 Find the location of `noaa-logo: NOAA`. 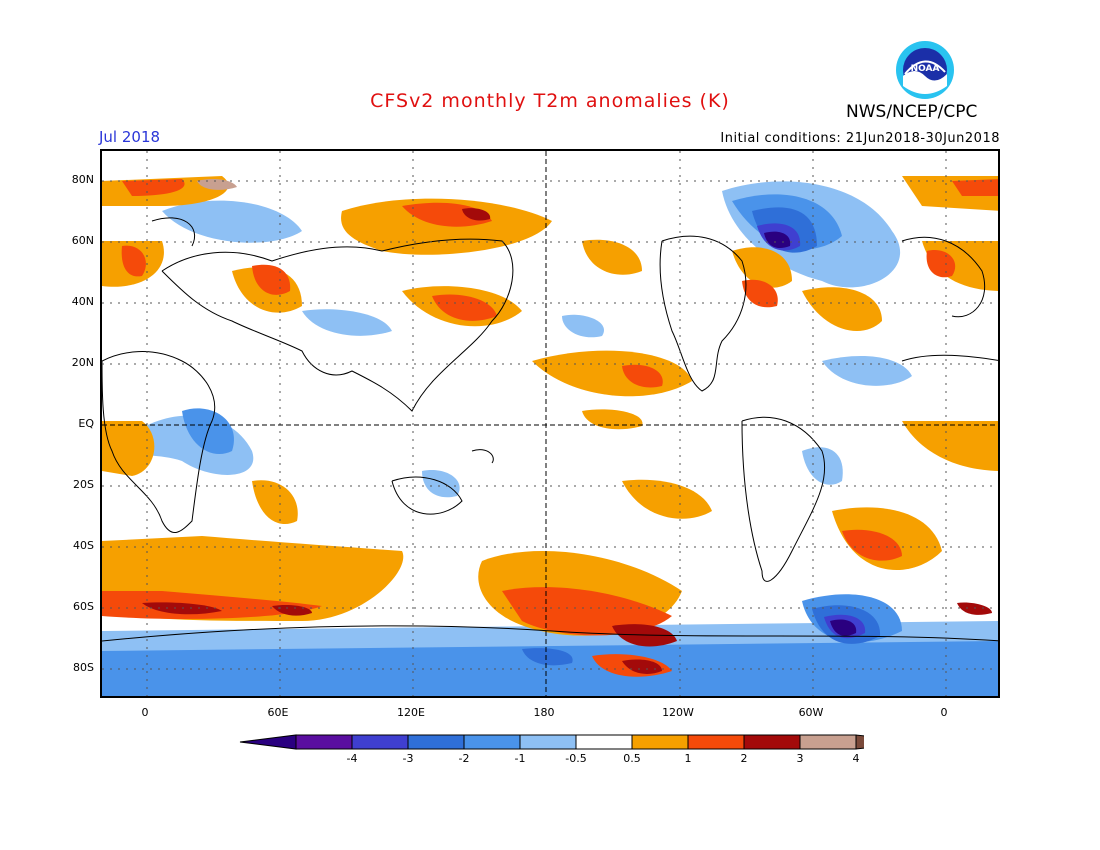

noaa-logo: NOAA is located at coordinates (925, 70).